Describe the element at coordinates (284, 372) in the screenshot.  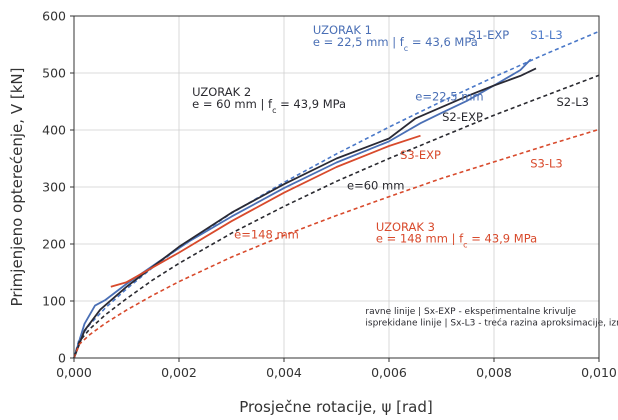
I see `x-tick-label: 0,004` at that location.